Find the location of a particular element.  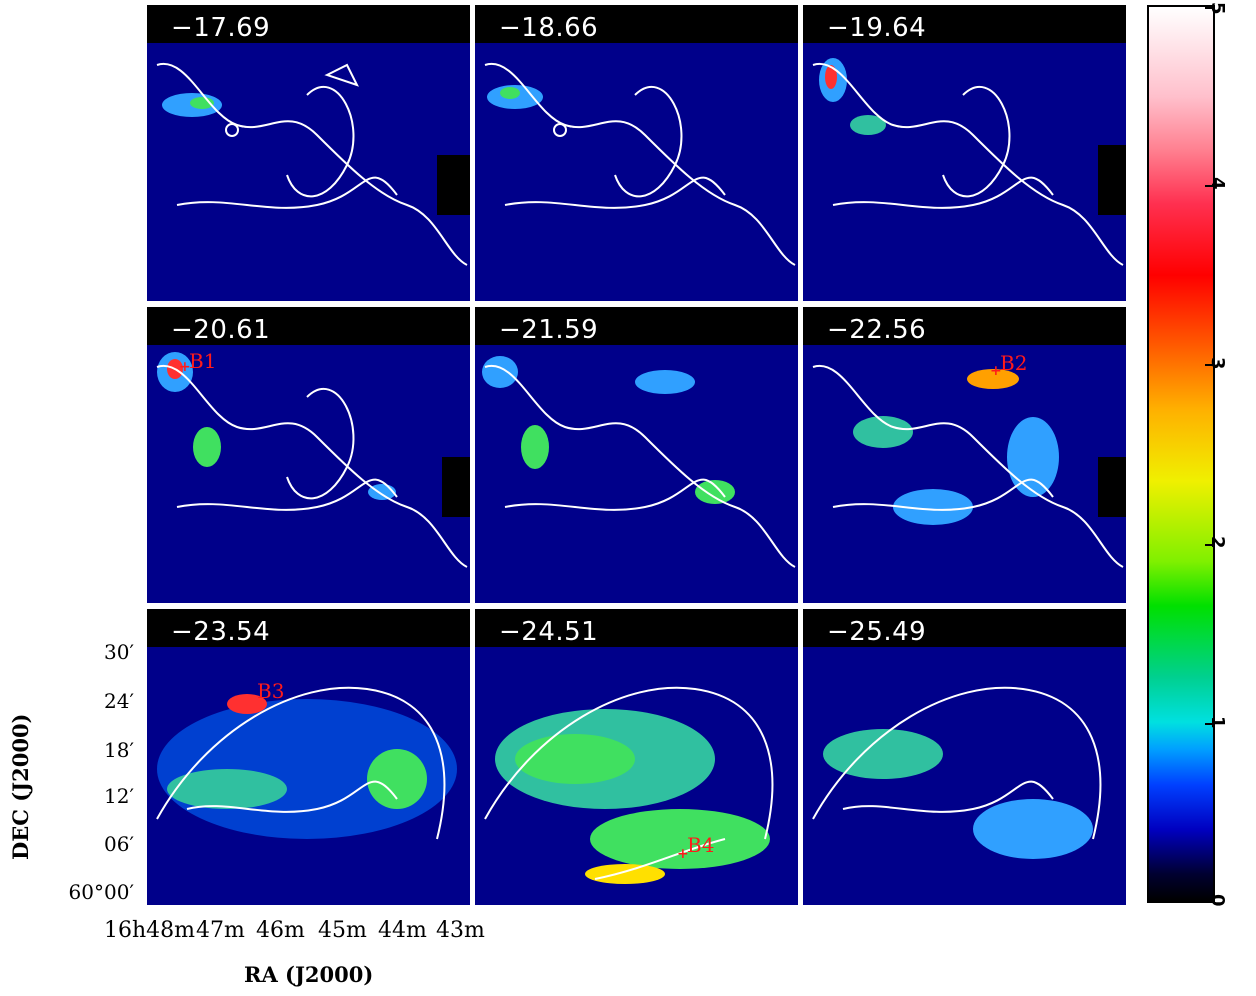

x-tick-label: 45m is located at coordinates (342, 930).